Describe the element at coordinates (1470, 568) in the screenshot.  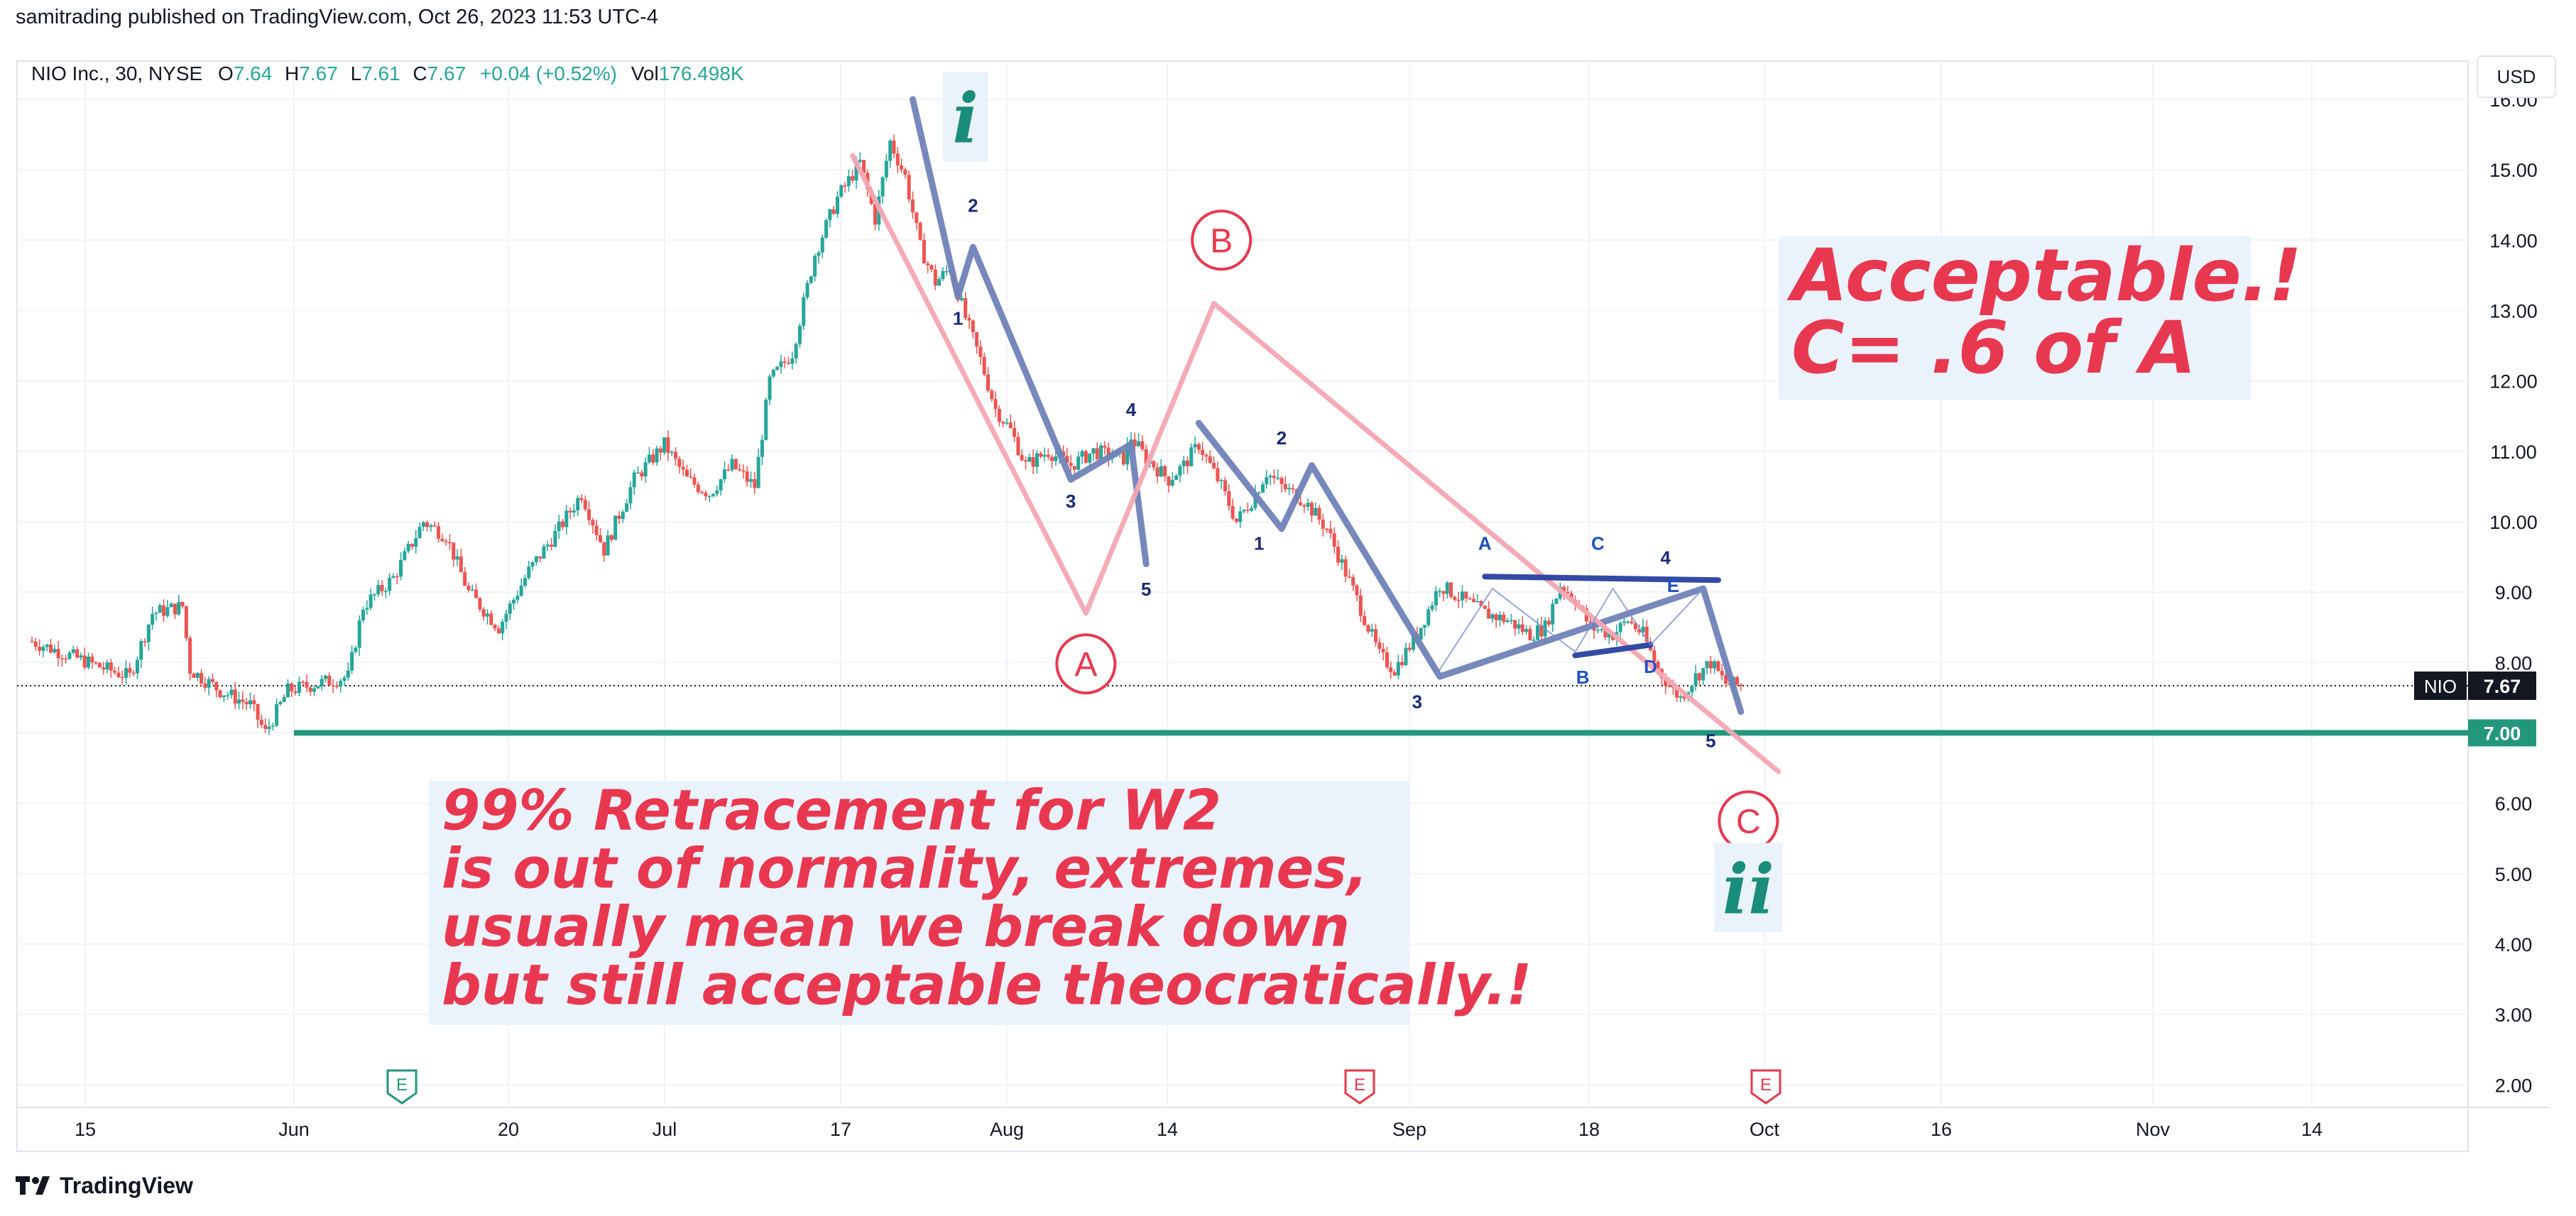
I see `drawing-wave-C` at that location.